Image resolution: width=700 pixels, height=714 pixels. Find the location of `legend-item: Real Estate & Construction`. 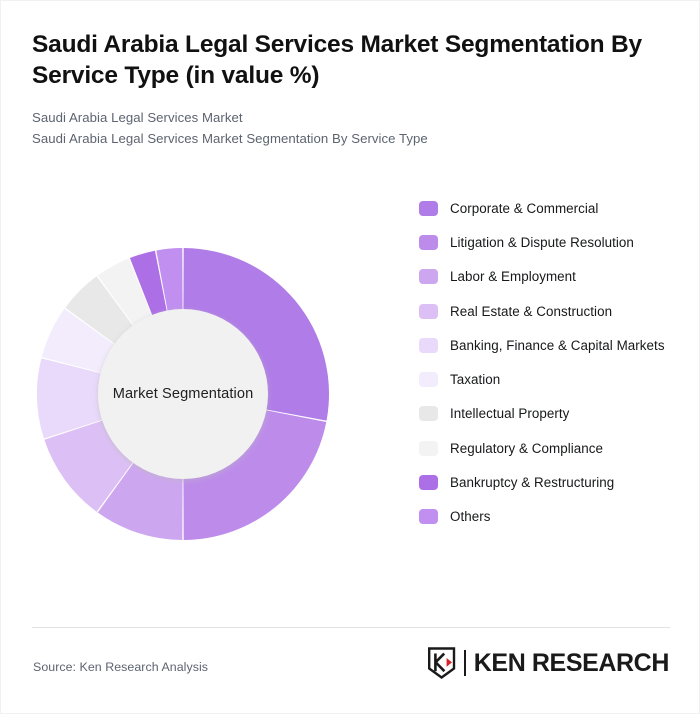

legend-item: Real Estate & Construction is located at coordinates (550, 311).